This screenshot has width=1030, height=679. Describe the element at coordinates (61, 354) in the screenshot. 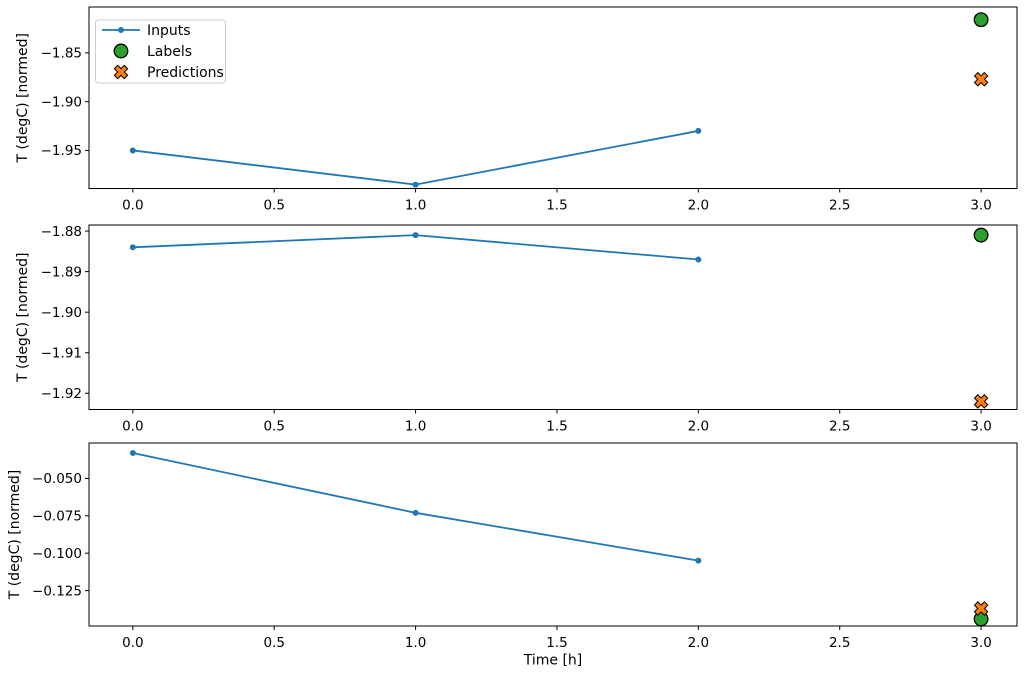

I see `y-tick-label: −1.91` at that location.